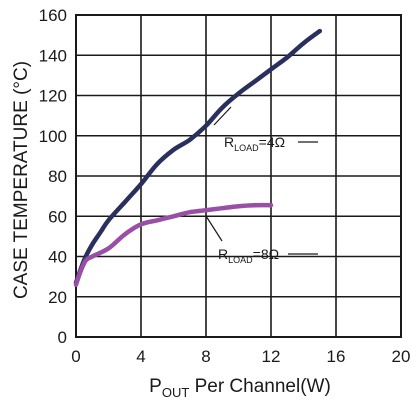 The image size is (411, 400). What do you see at coordinates (62, 337) in the screenshot?
I see `y-tick-label: 0` at bounding box center [62, 337].